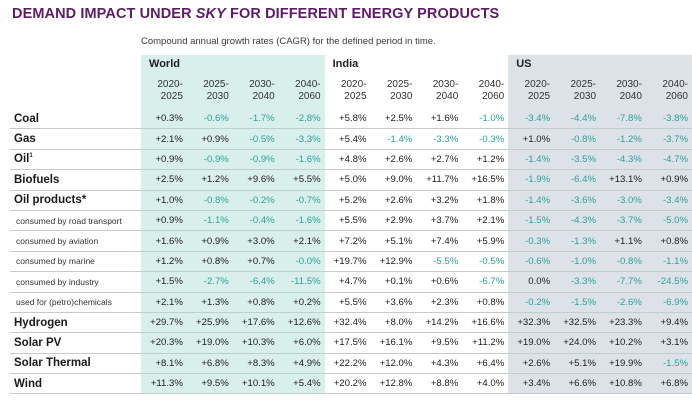 The width and height of the screenshot is (692, 400). What do you see at coordinates (485, 160) in the screenshot?
I see `value-cell: +1.2%` at bounding box center [485, 160].